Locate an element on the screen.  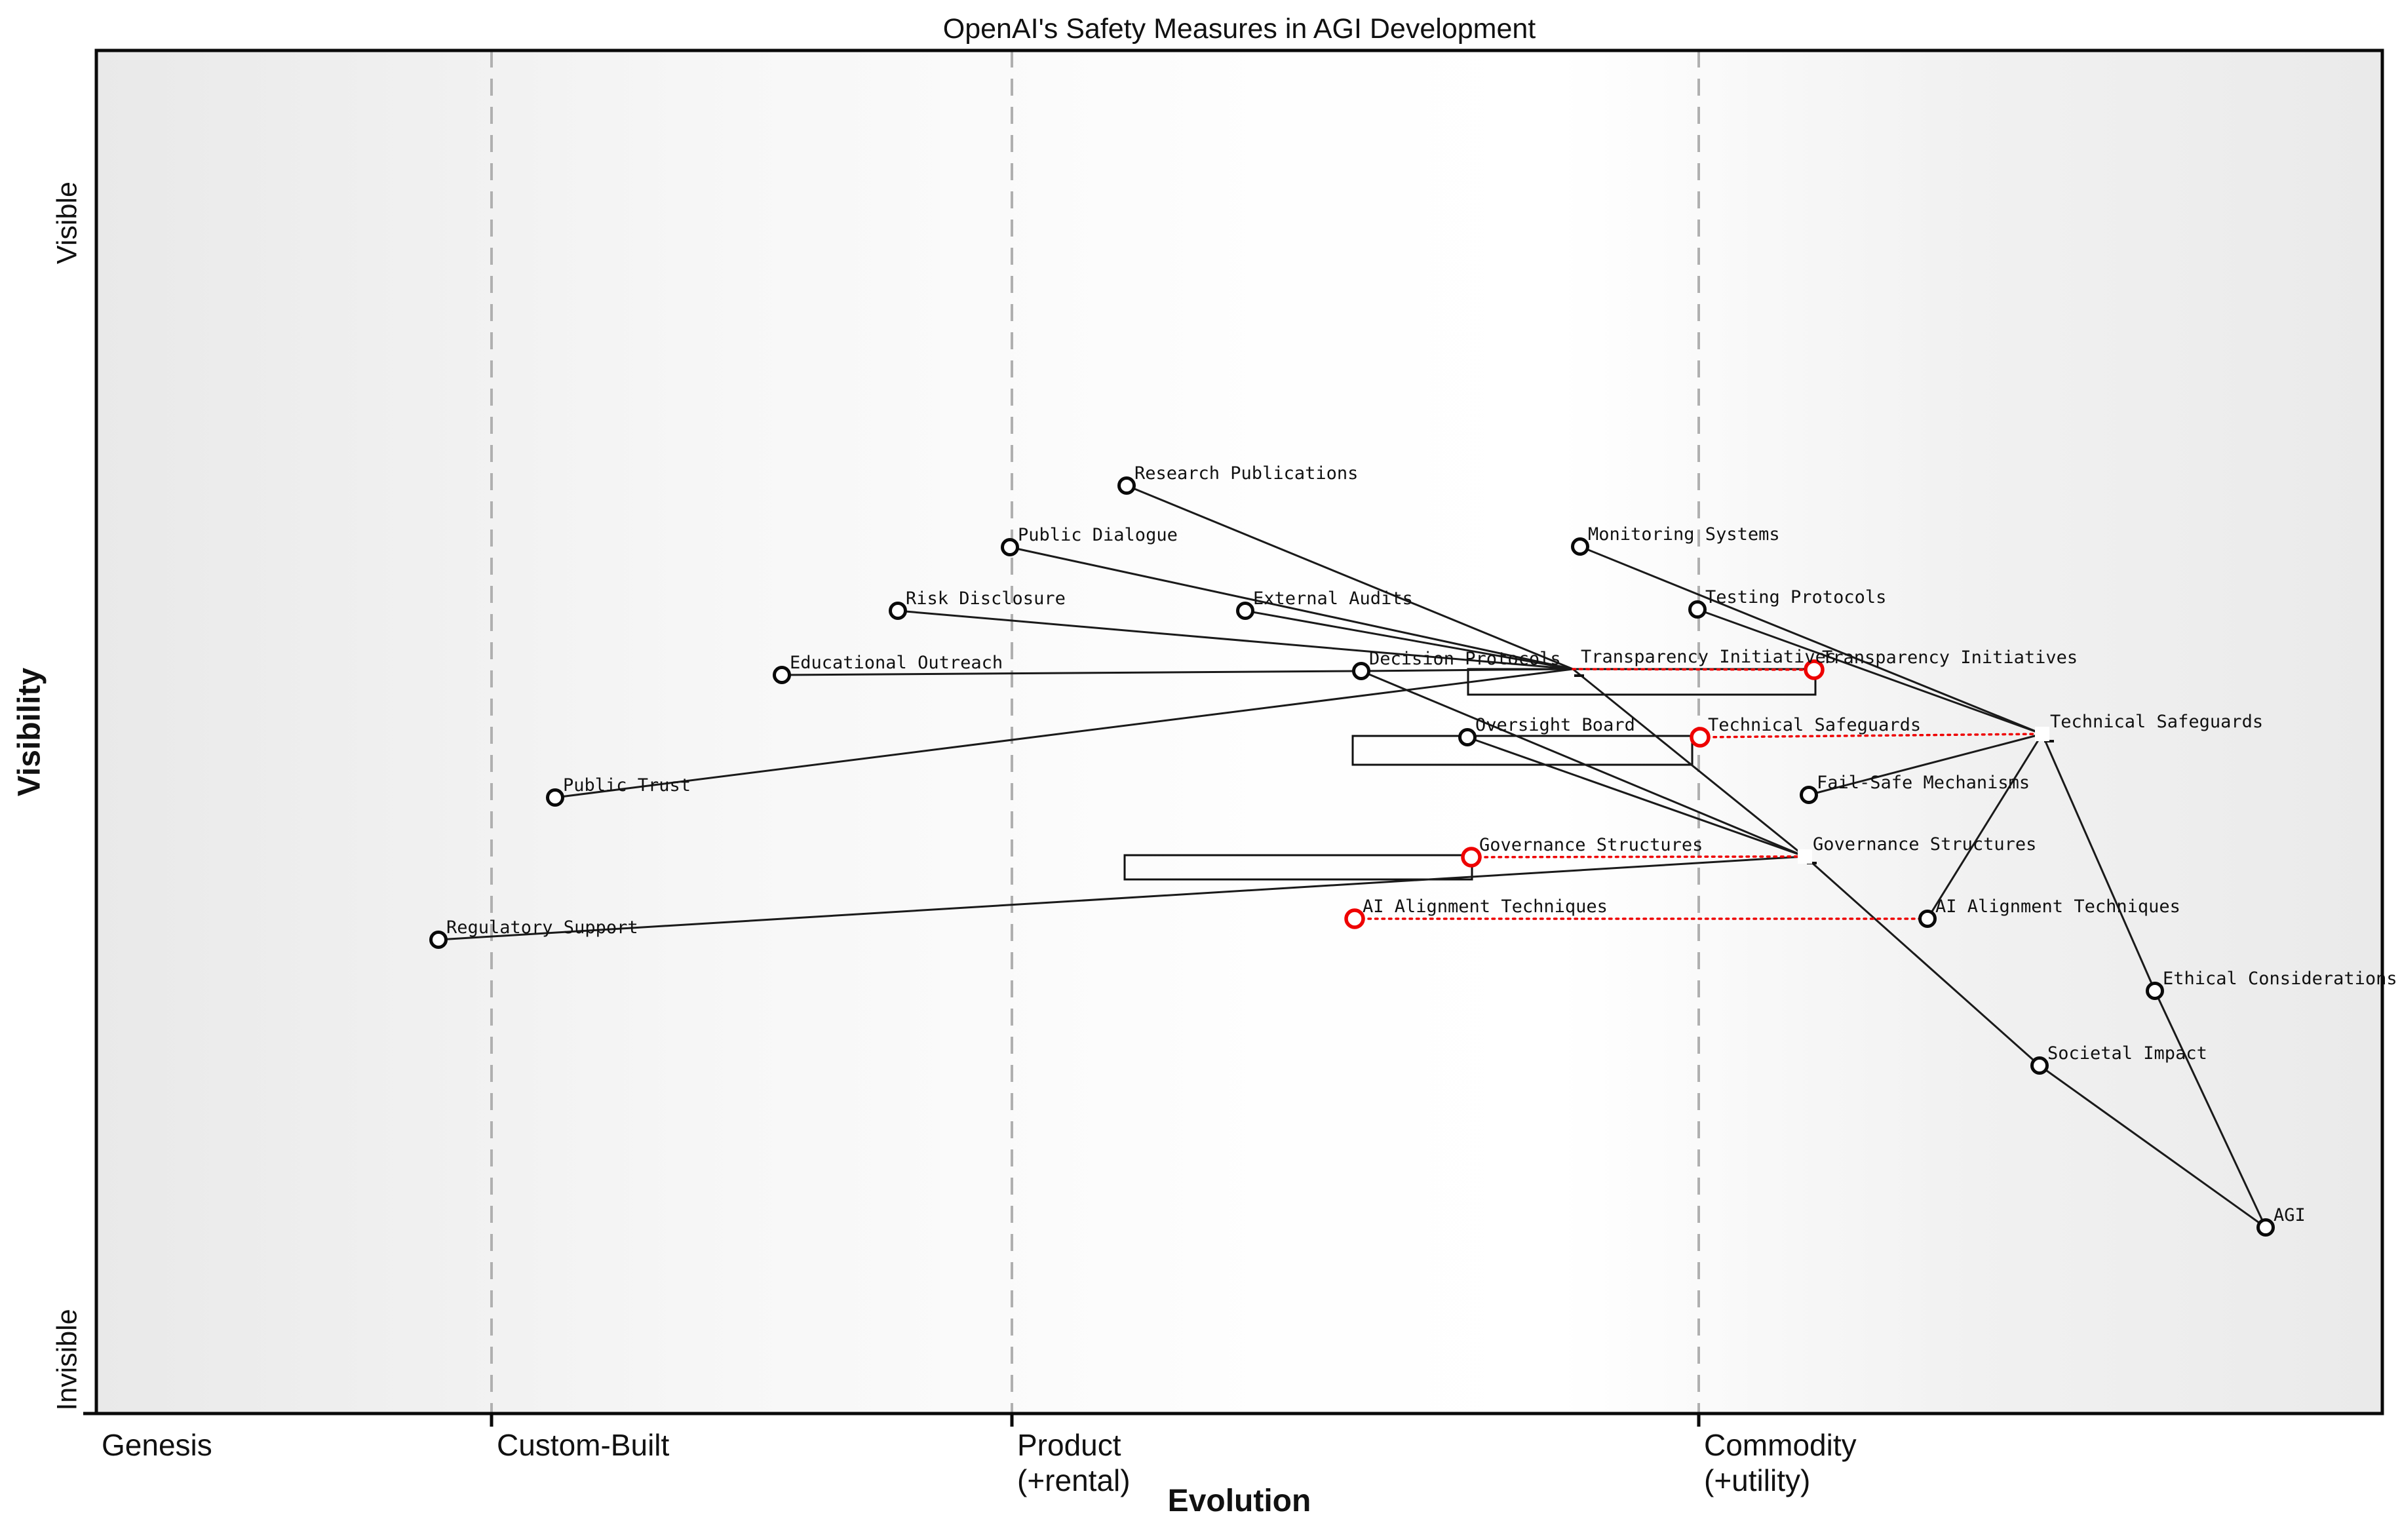
edge-testing_protocols--technical_safeguards_hub is located at coordinates (1870, 671).